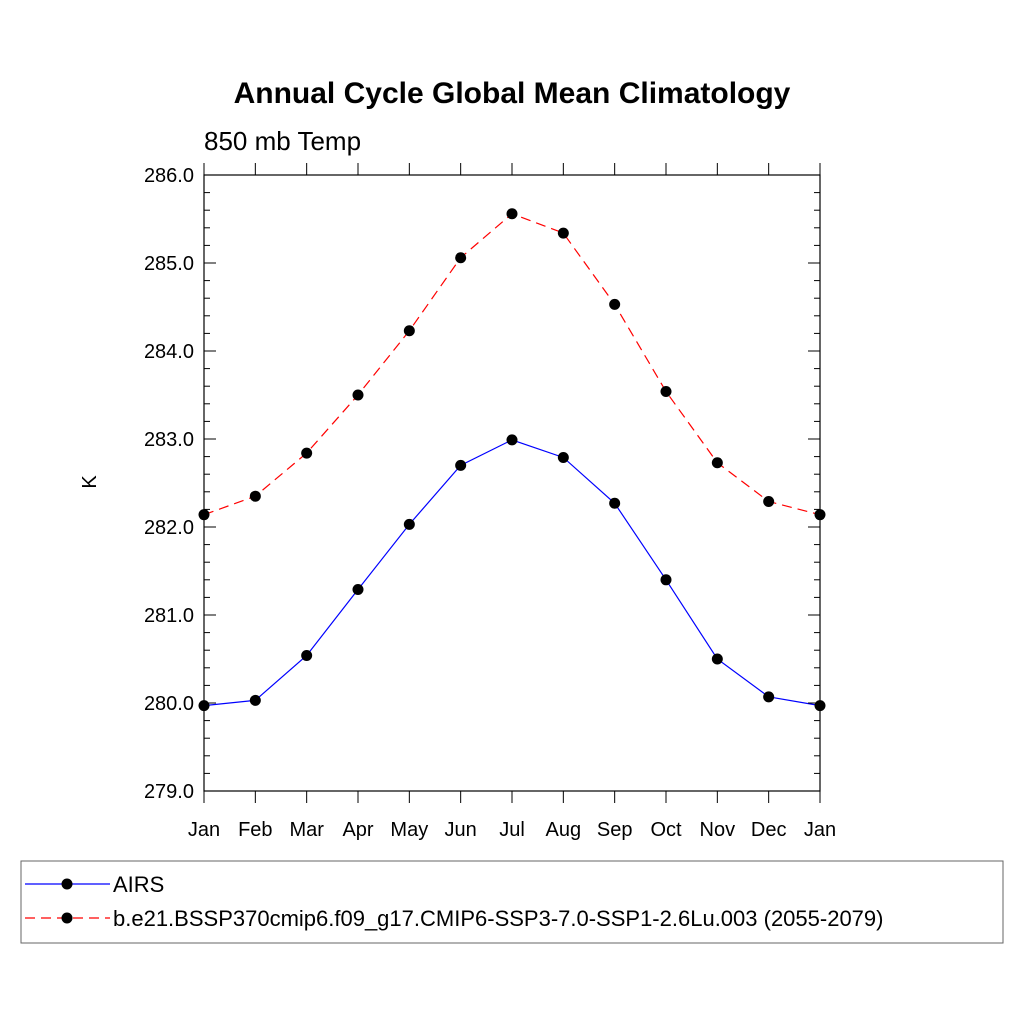 This screenshot has width=1024, height=1024. I want to click on y-tick-label: 286.0, so click(169, 176).